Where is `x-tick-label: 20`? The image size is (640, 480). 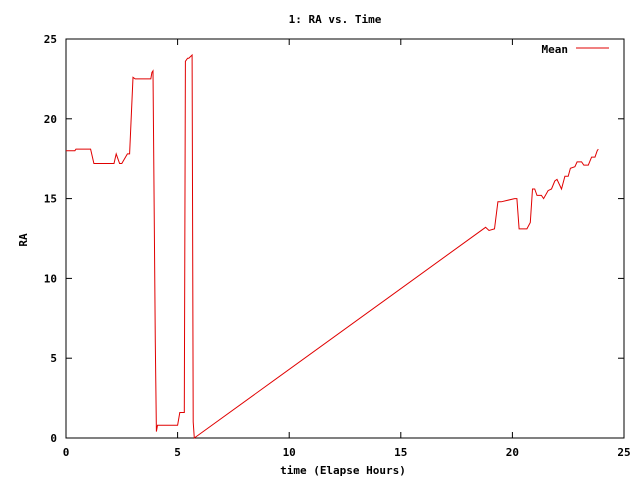
x-tick-label: 20 is located at coordinates (512, 452).